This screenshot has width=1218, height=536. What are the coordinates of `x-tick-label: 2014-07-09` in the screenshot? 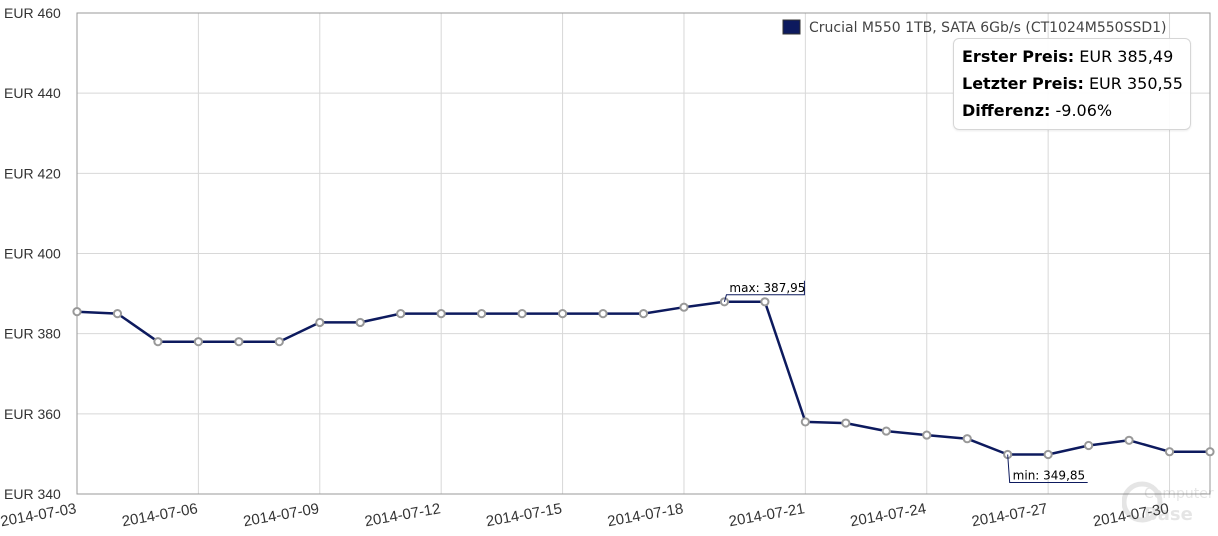 It's located at (281, 515).